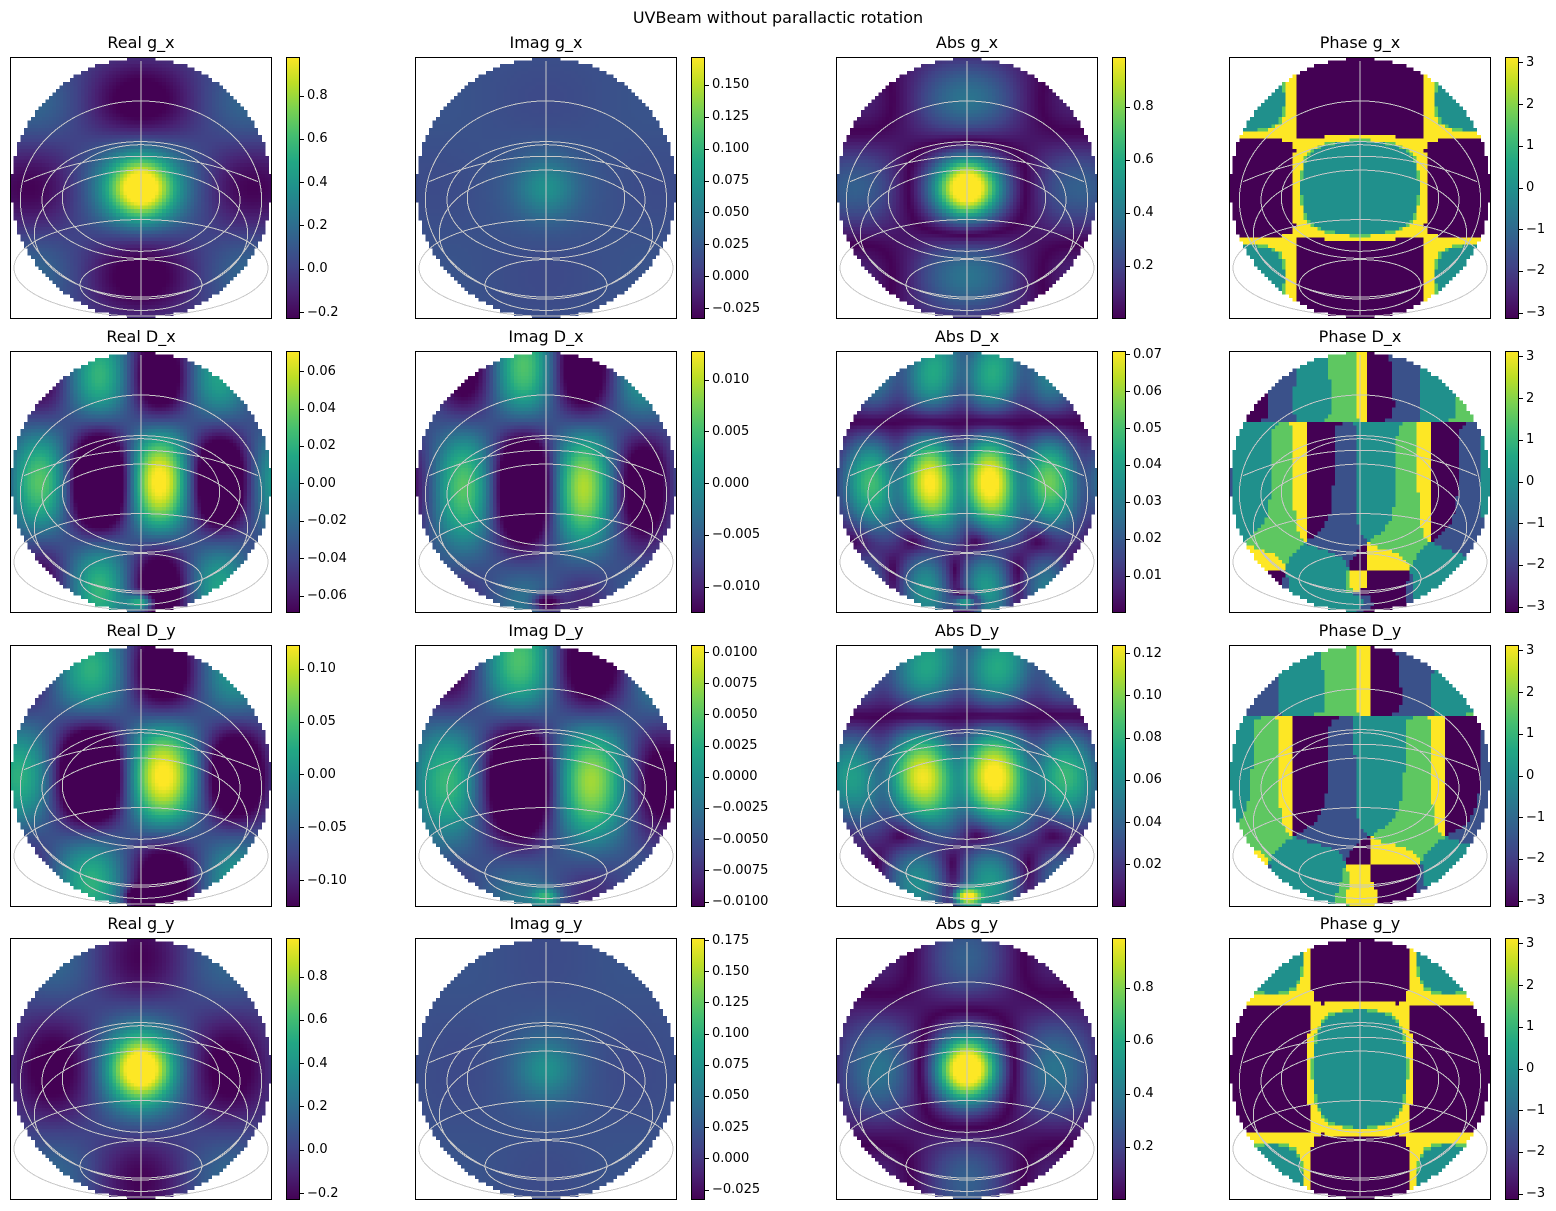  Describe the element at coordinates (327, 828) in the screenshot. I see `colorbar-tick-label: −0.05` at that location.